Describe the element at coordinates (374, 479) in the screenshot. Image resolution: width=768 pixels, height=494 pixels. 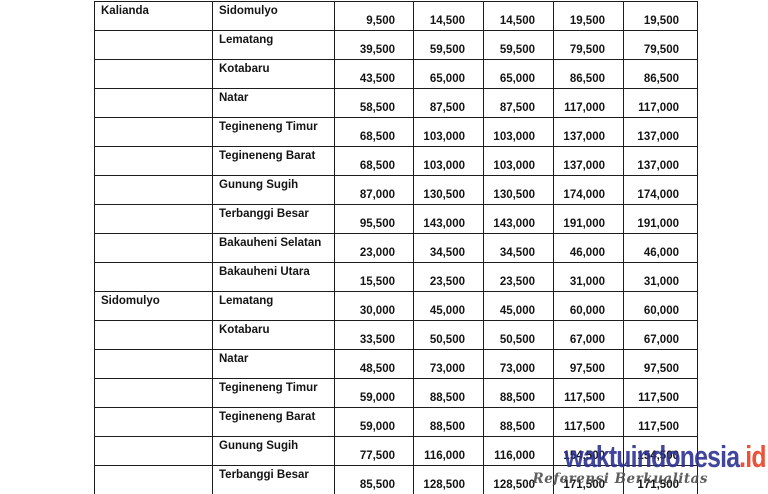
I see `fare-value-cell: 85,500` at that location.